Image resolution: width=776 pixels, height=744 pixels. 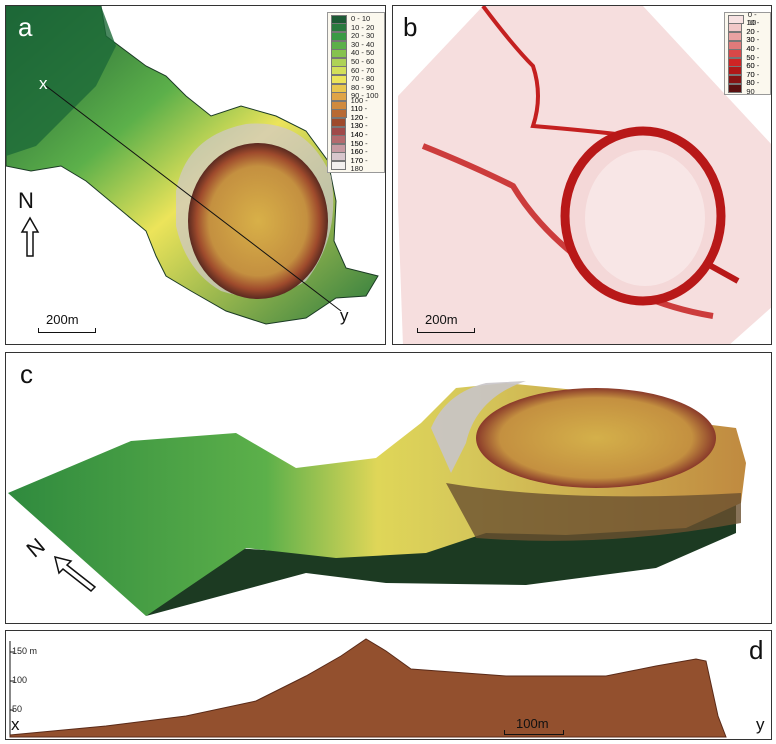 I want to click on legend-entry: 140 - 150, so click(x=356, y=138).